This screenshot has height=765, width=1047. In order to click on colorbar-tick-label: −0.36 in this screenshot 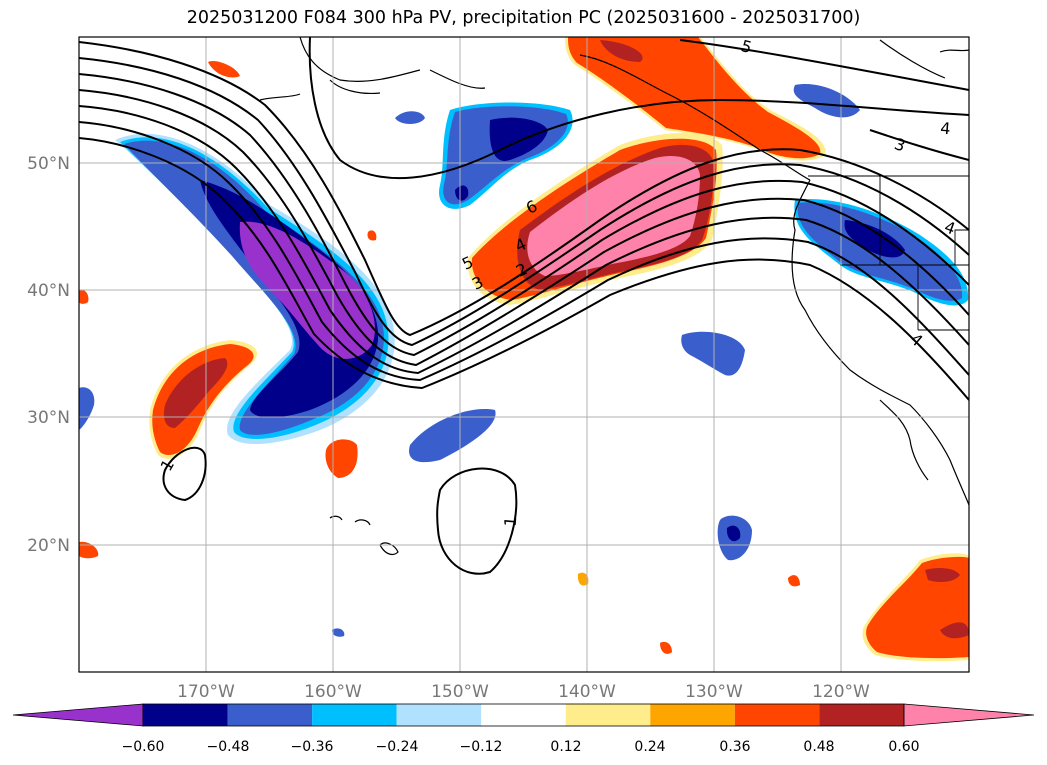, I will do `click(312, 747)`.